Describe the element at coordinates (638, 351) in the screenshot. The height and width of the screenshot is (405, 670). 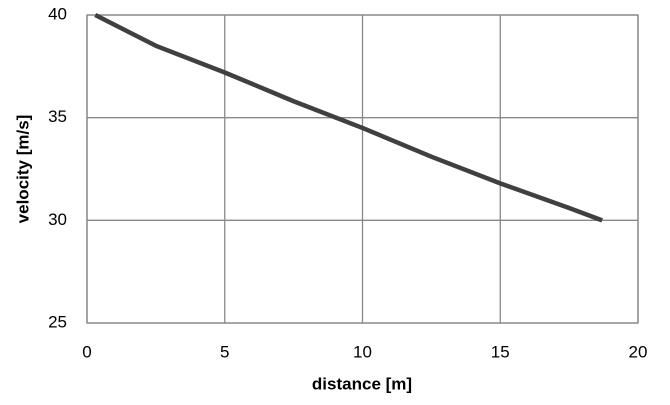
I see `x-tick-label: 20` at that location.